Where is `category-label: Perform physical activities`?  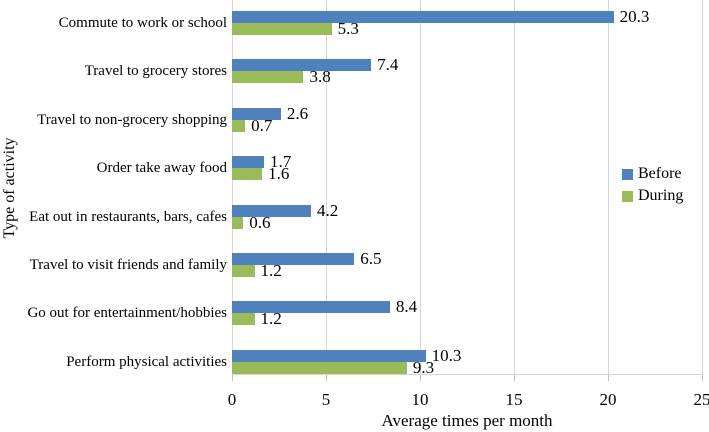
category-label: Perform physical activities is located at coordinates (146, 361).